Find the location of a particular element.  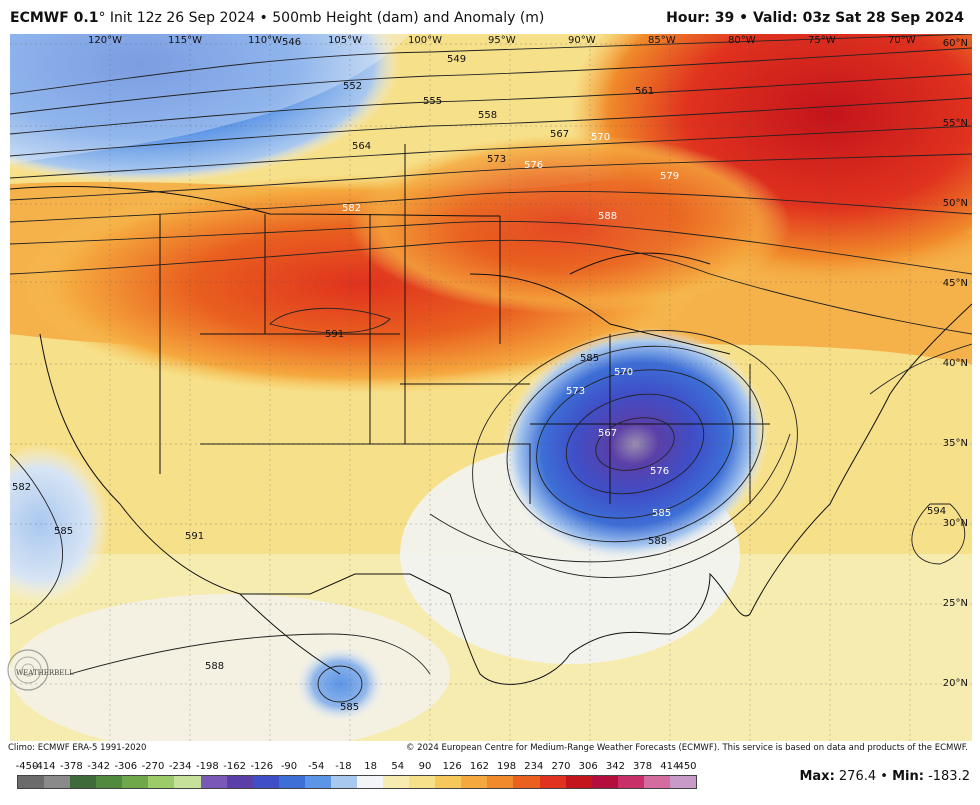

hour-label: Hour: is located at coordinates (688, 18).